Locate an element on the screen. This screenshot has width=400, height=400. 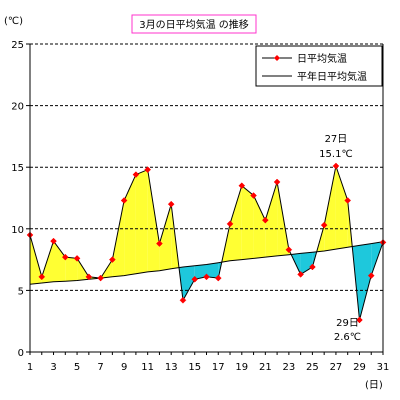
annotation-max-value: 15.1℃ is located at coordinates (336, 154).